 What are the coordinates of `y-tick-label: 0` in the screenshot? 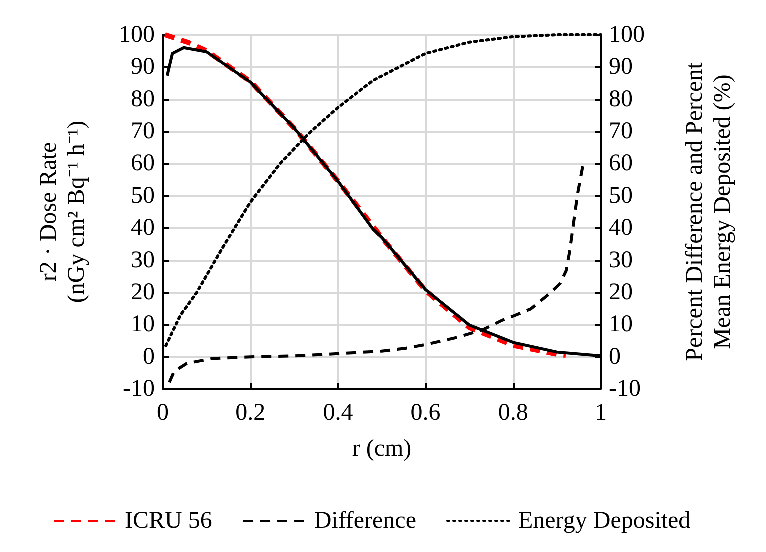 It's located at (149, 357).